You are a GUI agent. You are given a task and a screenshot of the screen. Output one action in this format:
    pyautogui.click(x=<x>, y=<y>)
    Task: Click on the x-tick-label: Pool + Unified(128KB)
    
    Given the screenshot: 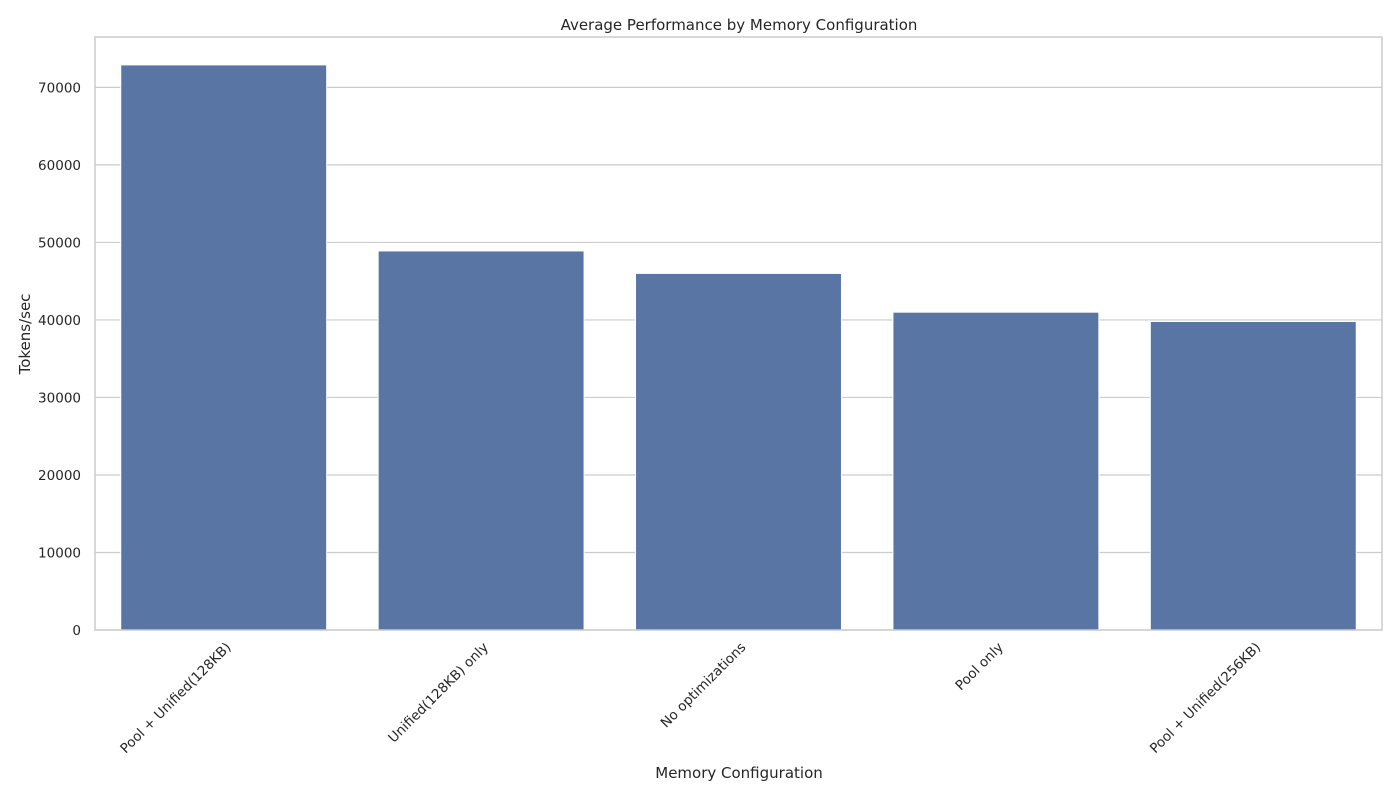 What is the action you would take?
    pyautogui.click(x=175, y=698)
    